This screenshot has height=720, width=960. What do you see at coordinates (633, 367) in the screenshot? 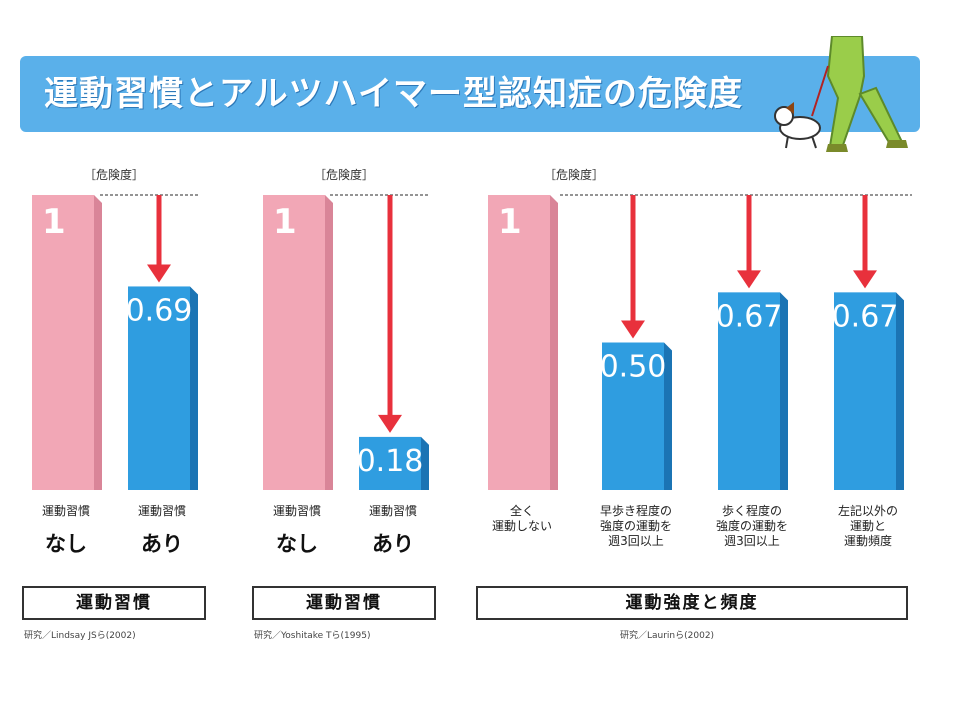
I see `data-label: 0.50` at bounding box center [633, 367].